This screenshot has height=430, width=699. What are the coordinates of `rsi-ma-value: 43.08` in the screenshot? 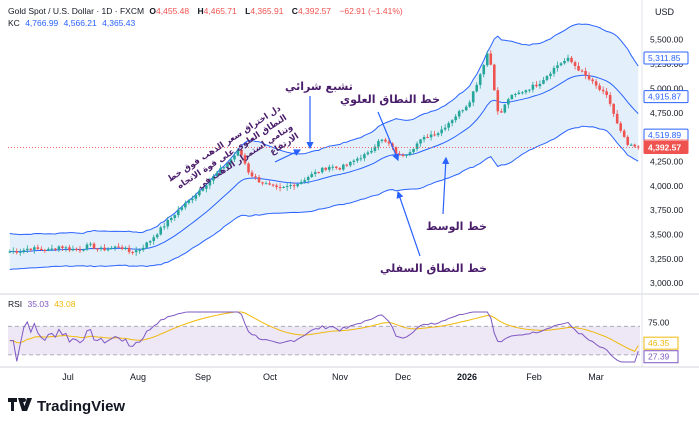 It's located at (65, 304).